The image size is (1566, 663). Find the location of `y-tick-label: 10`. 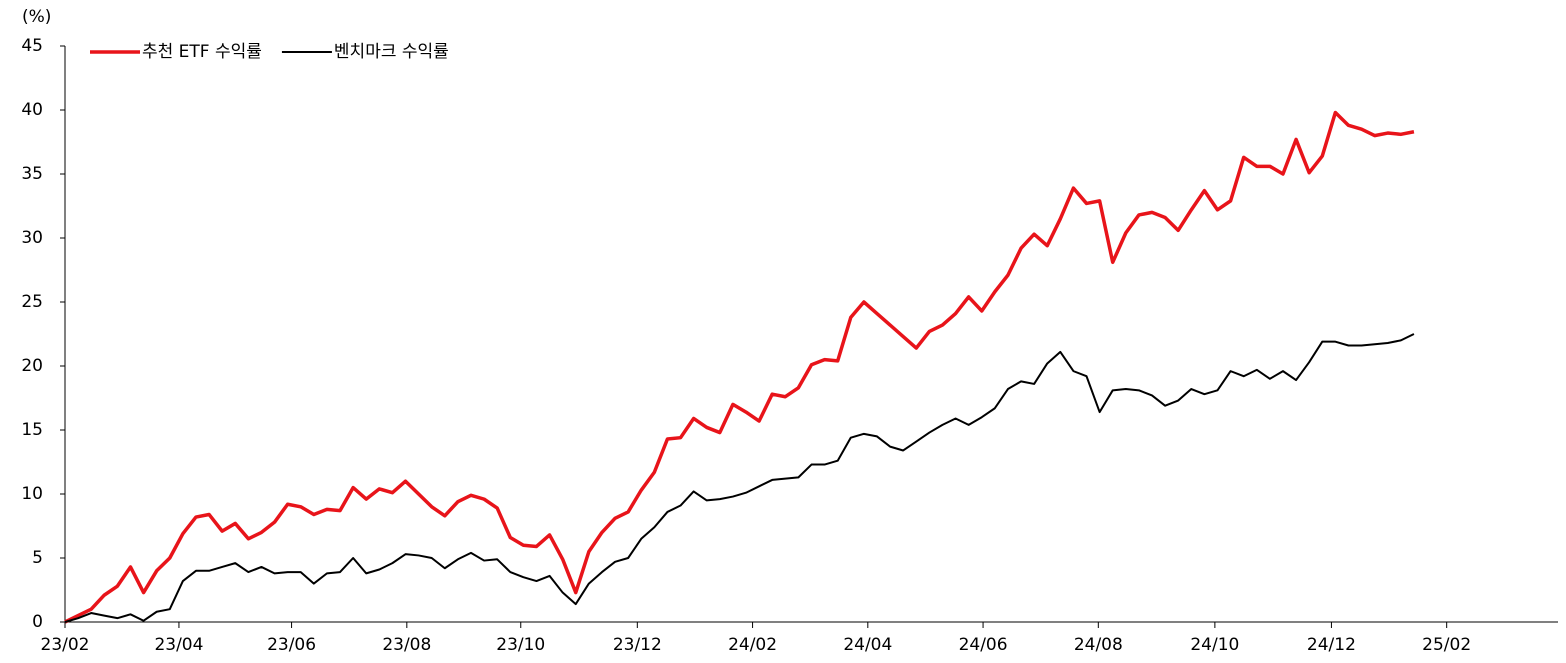

y-tick-label: 10 is located at coordinates (32, 494).